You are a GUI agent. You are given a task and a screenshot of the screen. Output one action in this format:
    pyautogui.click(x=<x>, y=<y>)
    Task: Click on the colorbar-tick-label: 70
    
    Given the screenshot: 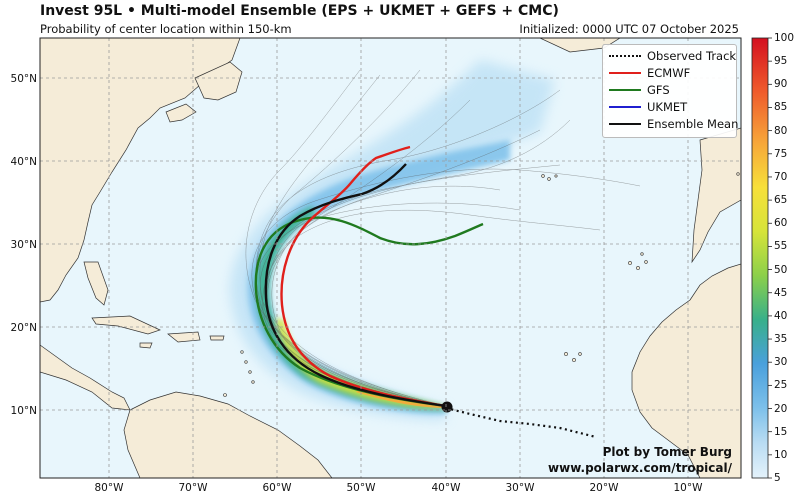 What is the action you would take?
    pyautogui.click(x=781, y=176)
    